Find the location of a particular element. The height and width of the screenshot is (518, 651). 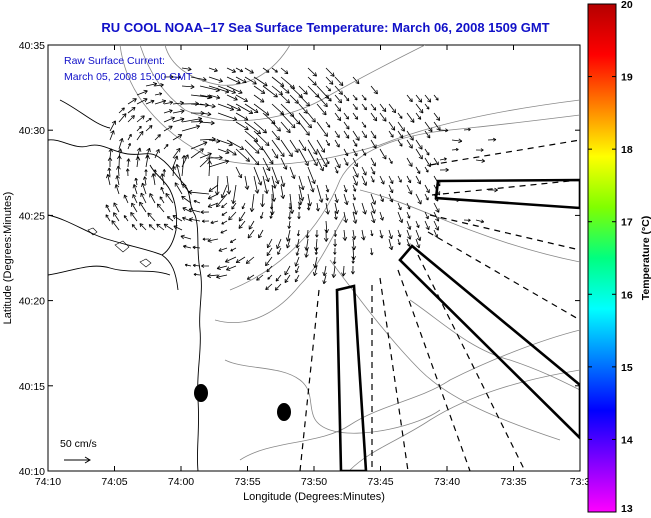

x-tick-label: 73:40 is located at coordinates (447, 482).